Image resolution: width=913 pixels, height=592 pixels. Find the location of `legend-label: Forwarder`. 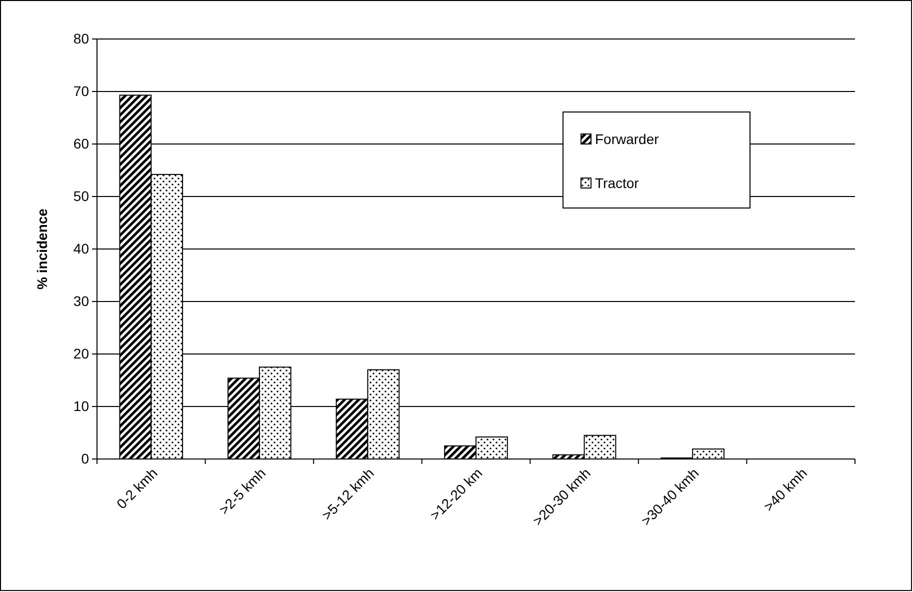

legend-label: Forwarder is located at coordinates (627, 139).